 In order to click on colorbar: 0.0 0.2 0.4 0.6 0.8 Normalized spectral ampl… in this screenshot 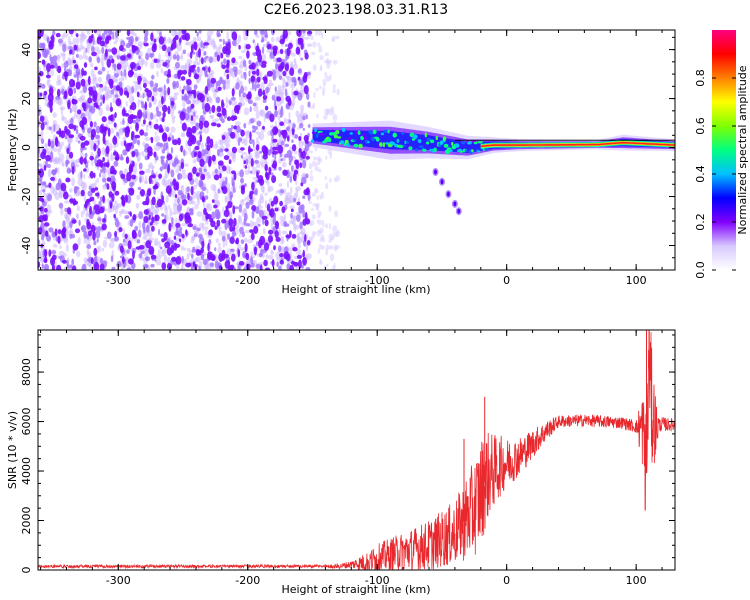, I will do `click(721, 154)`.